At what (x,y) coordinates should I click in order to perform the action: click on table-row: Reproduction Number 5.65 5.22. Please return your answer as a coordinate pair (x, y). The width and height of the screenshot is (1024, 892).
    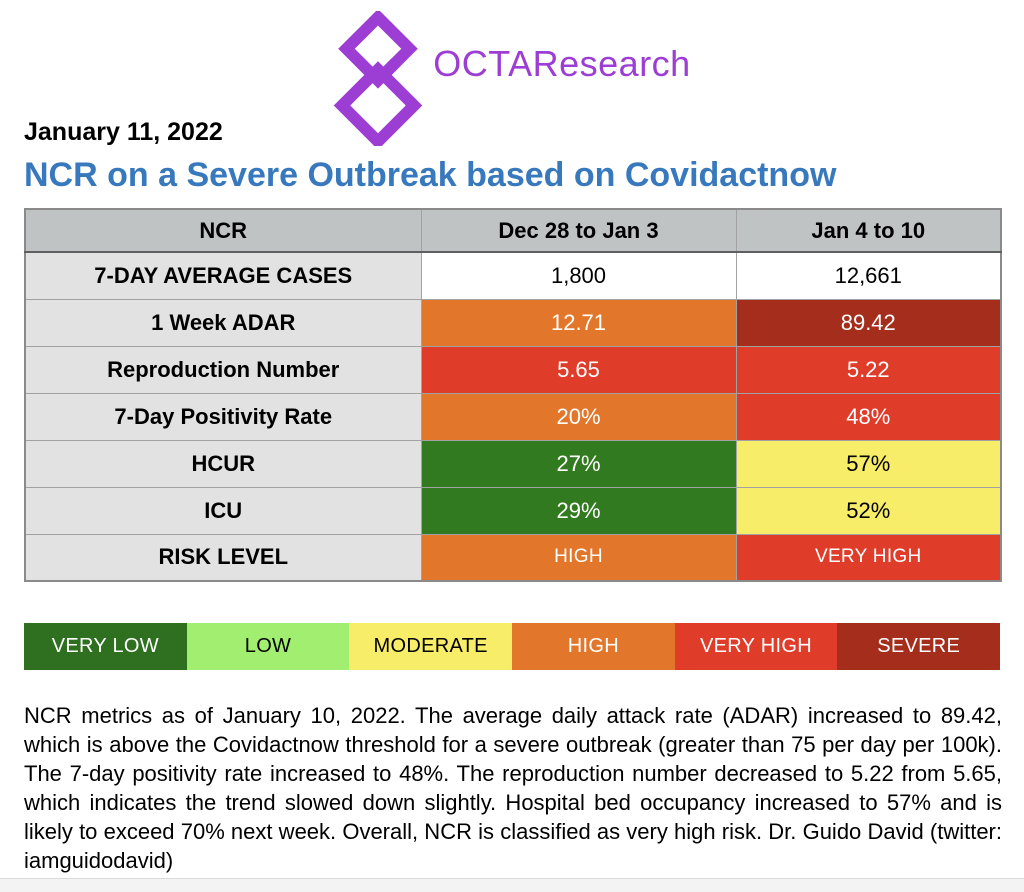
    Looking at the image, I should click on (513, 369).